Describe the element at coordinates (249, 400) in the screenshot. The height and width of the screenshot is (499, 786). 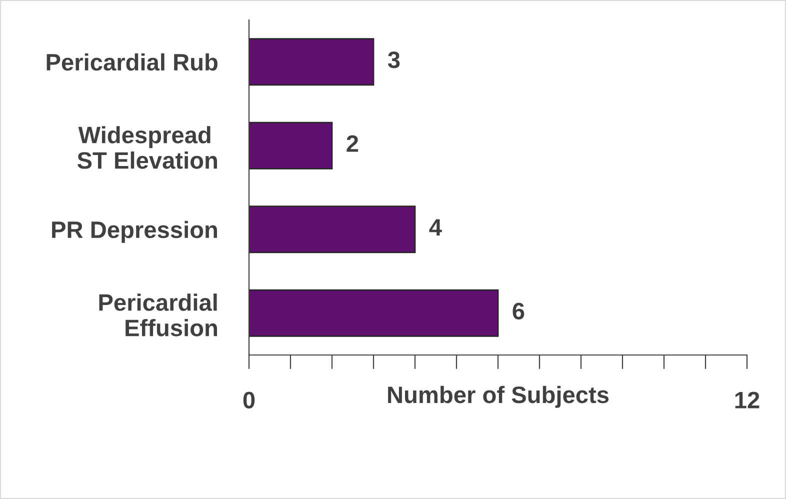
I see `x-tick-label: 0` at that location.